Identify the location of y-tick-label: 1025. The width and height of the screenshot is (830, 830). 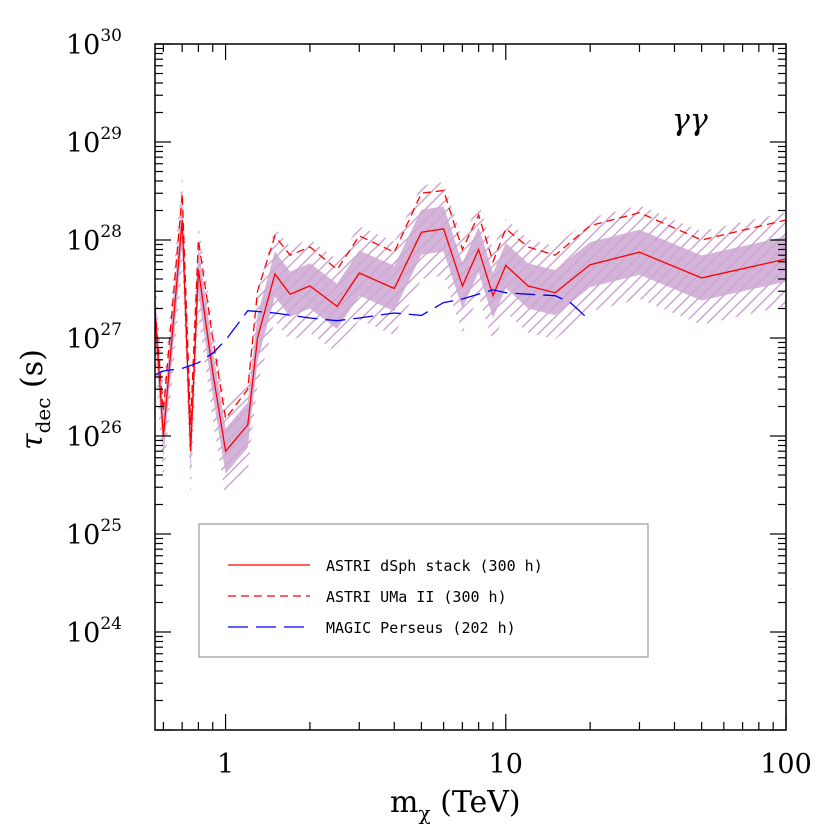
(94, 533).